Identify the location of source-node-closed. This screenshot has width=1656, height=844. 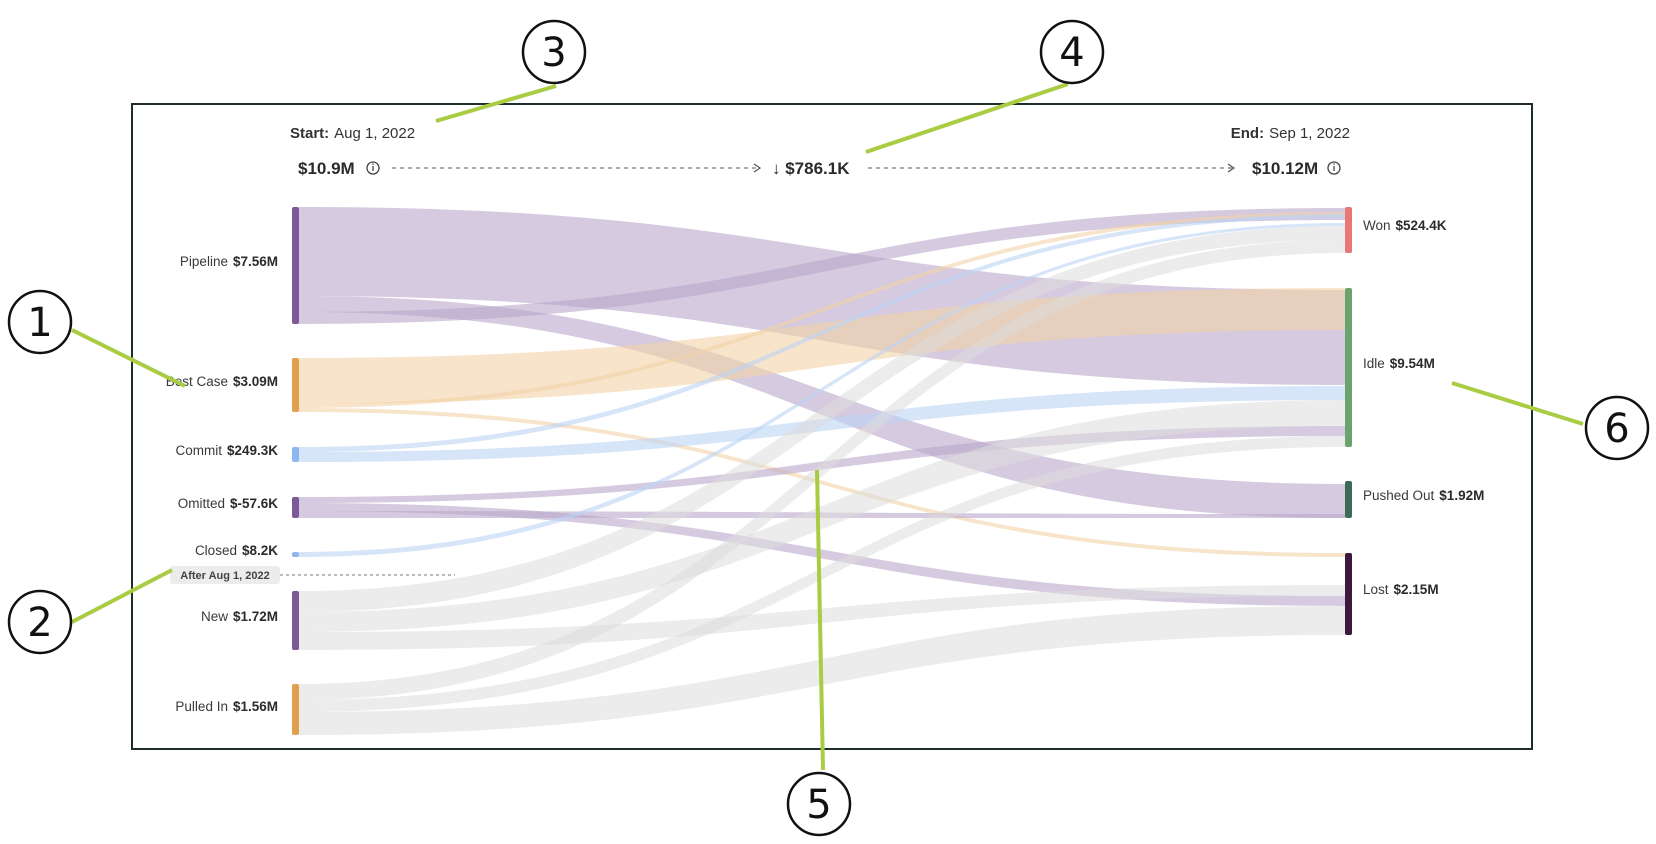
(295, 554).